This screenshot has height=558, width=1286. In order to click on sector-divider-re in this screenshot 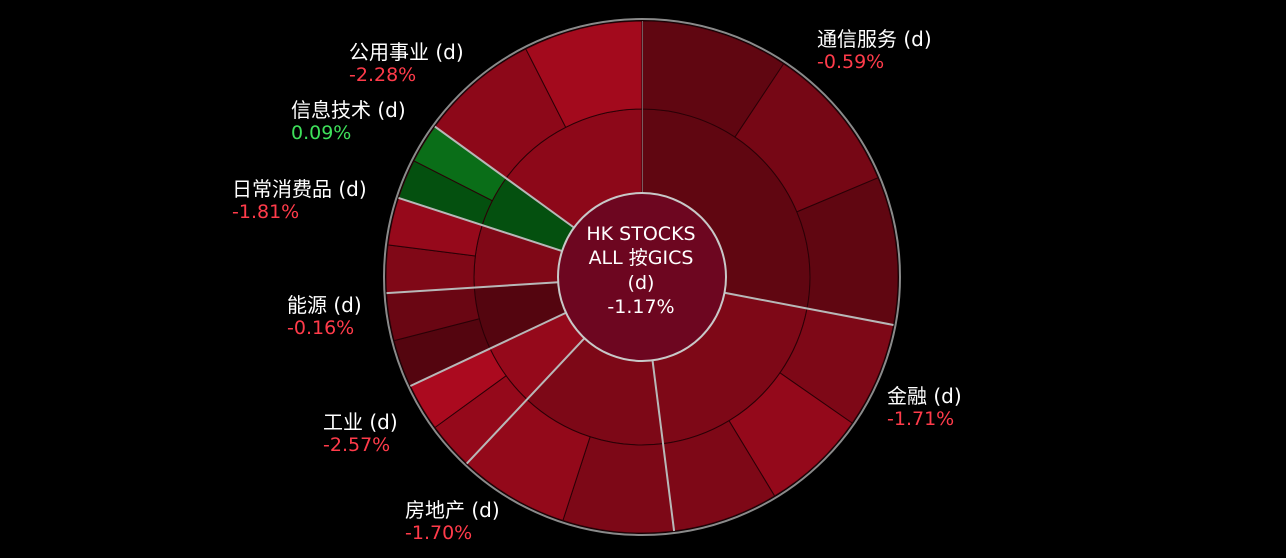, I will do `click(663, 446)`.